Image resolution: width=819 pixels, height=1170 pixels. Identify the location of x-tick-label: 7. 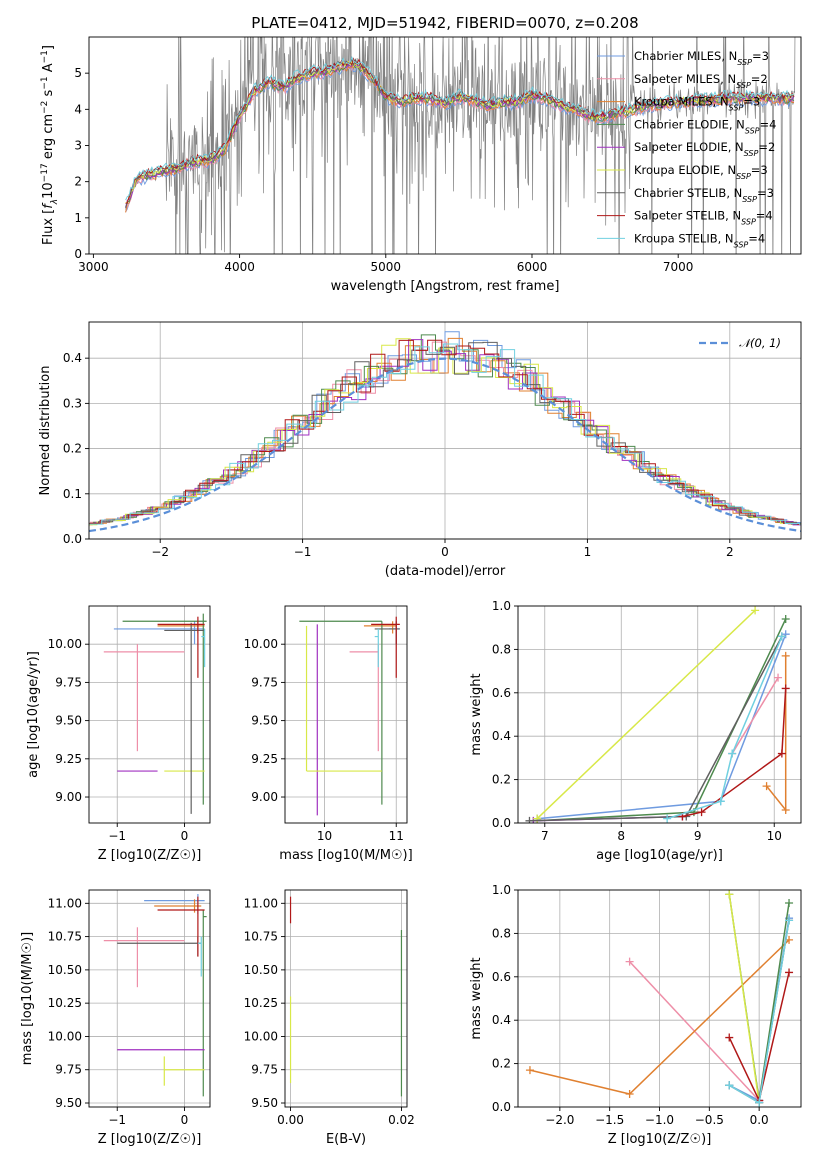
(545, 836).